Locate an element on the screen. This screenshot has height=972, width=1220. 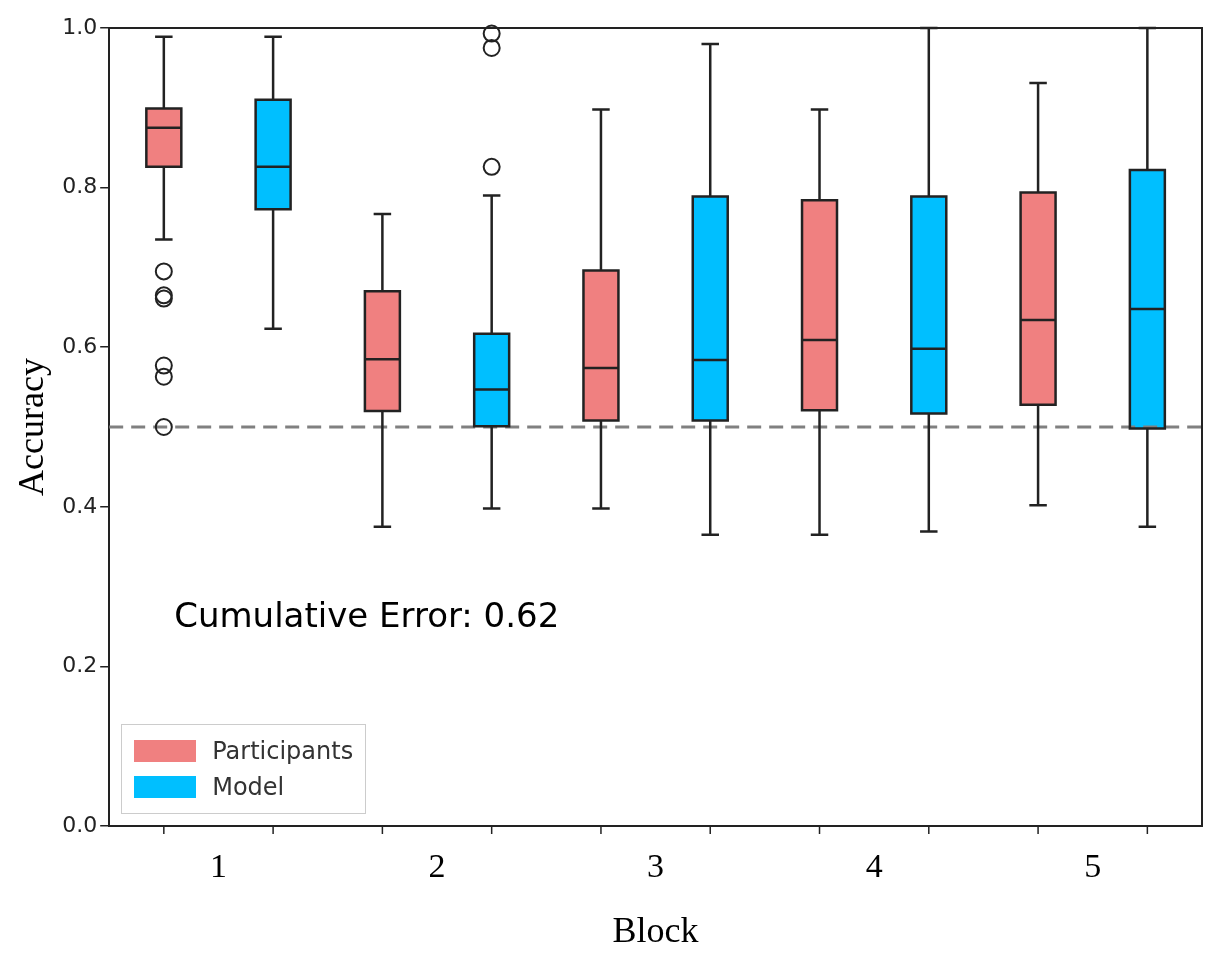
x-axis-title: Block is located at coordinates (655, 929).